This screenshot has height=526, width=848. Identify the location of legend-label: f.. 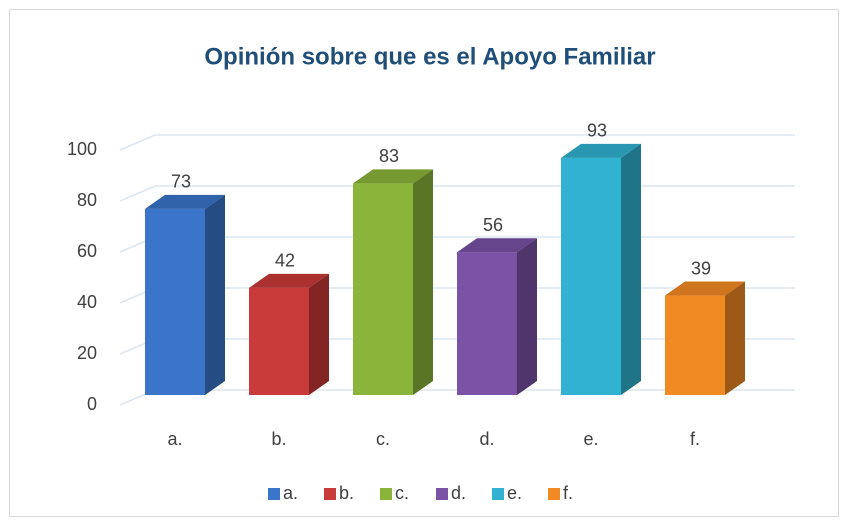
(568, 493).